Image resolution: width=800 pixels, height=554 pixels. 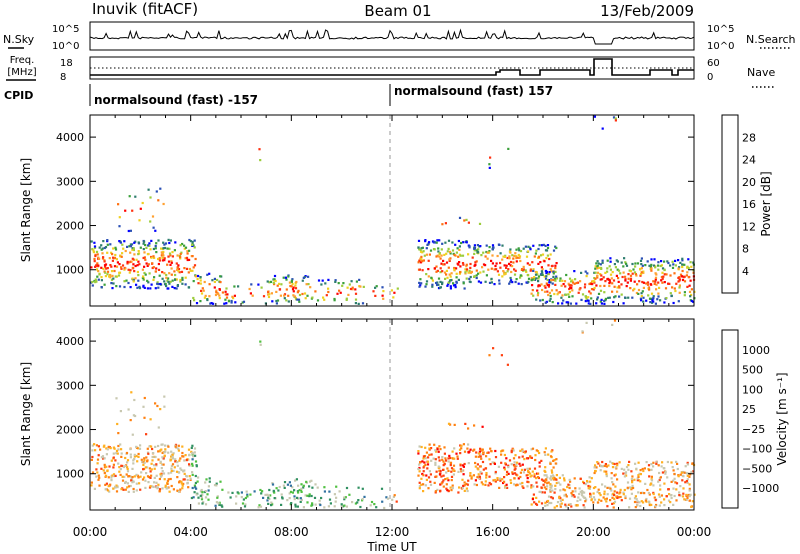 What do you see at coordinates (647, 11) in the screenshot?
I see `date-title: 13/Feb/2009` at bounding box center [647, 11].